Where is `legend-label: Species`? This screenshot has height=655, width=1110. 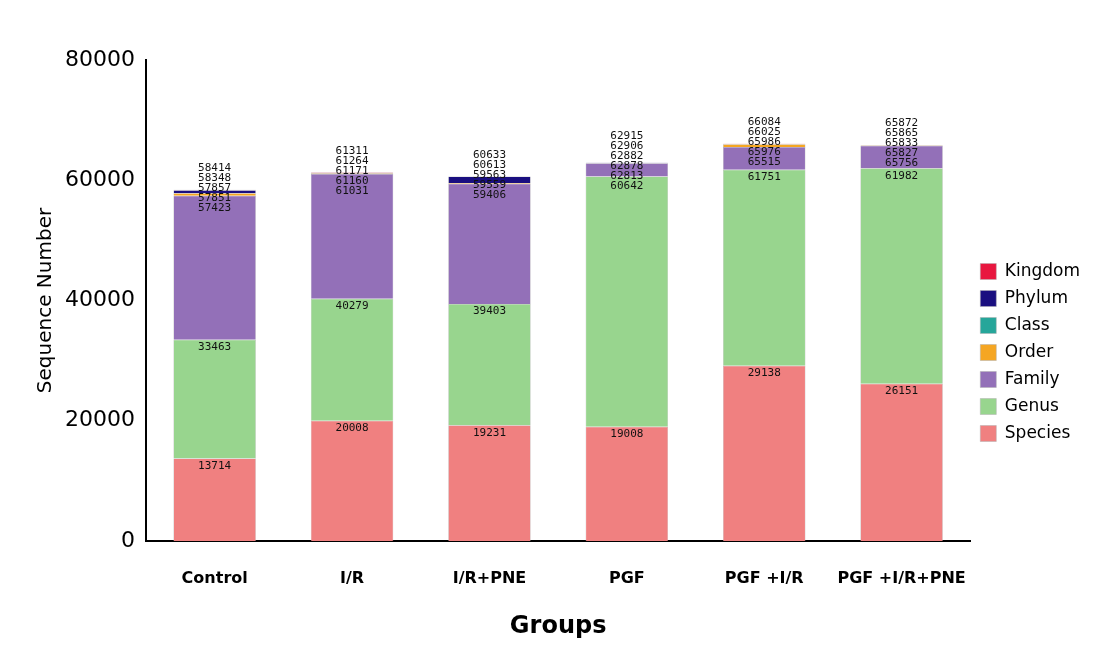
legend-label: Species is located at coordinates (1037, 431).